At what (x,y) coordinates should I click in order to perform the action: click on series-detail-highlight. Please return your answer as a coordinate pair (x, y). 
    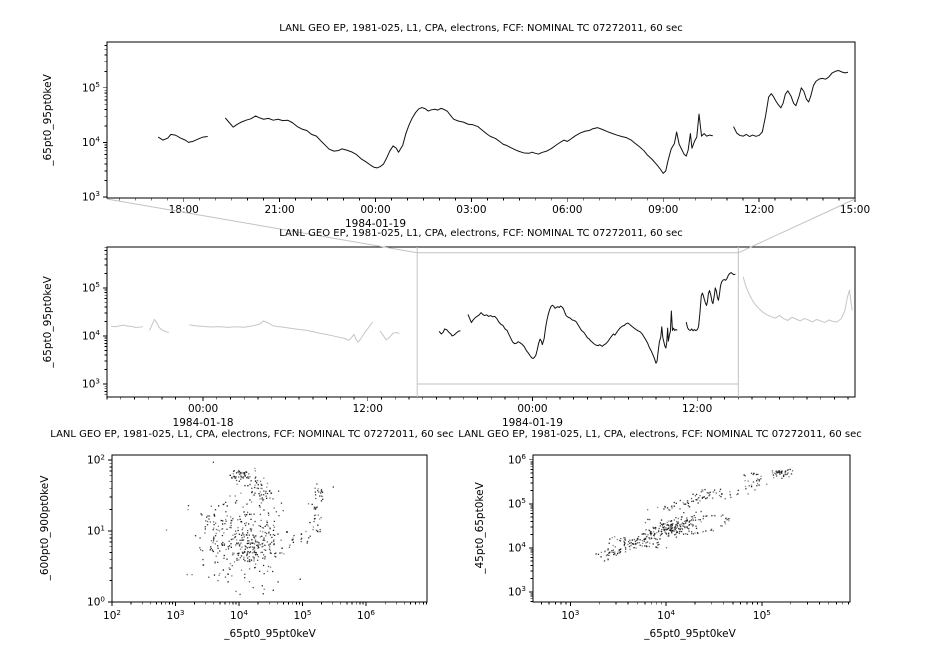
    Looking at the image, I should click on (587, 318).